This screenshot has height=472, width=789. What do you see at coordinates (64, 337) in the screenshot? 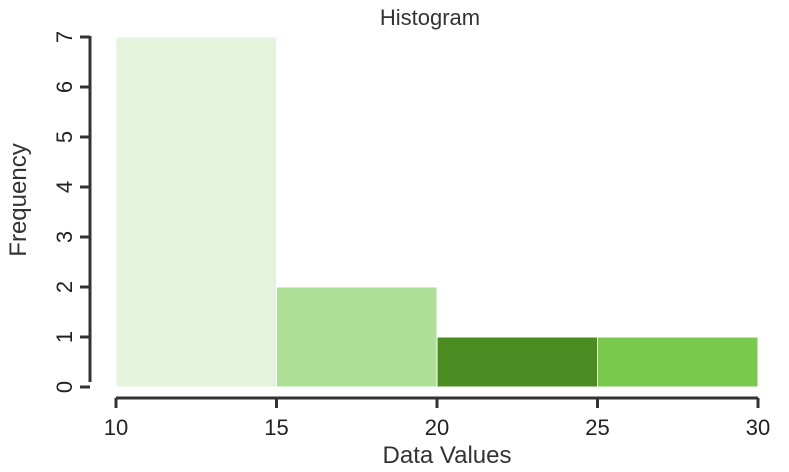
I see `y-tick-label-1: 1` at bounding box center [64, 337].